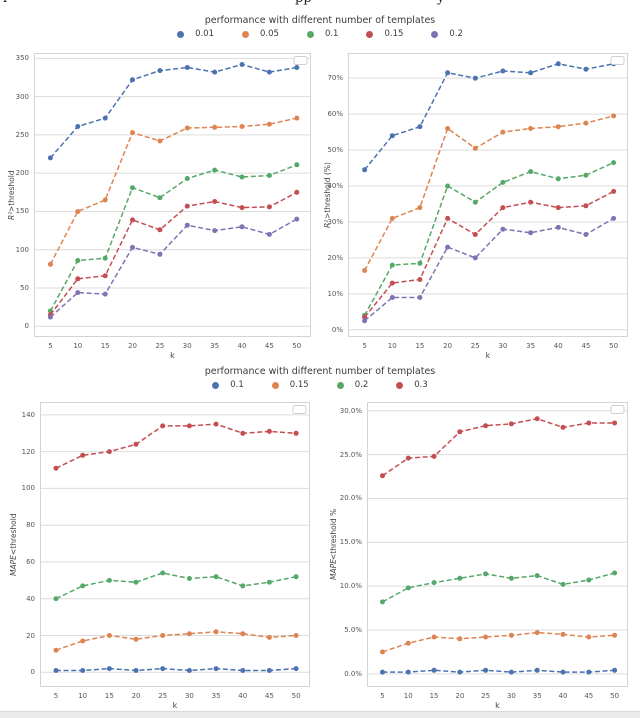  Describe the element at coordinates (350, 454) in the screenshot. I see `y-tick-label: 25.0%` at that location.